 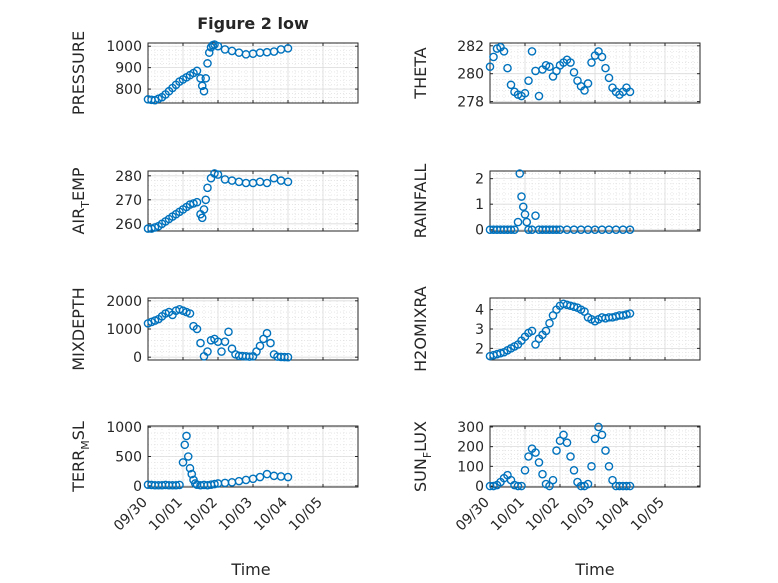 I want to click on x-axis-label-right: Time, so click(x=594, y=569).